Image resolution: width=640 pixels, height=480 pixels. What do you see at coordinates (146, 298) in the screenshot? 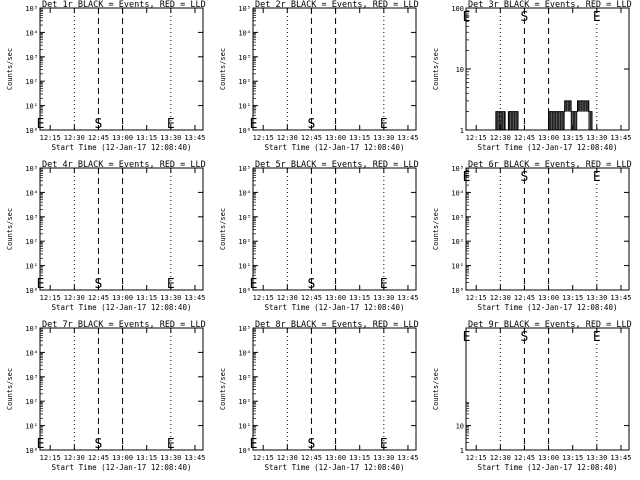
I see `det-4-xtick-label: 13:15` at bounding box center [146, 298].